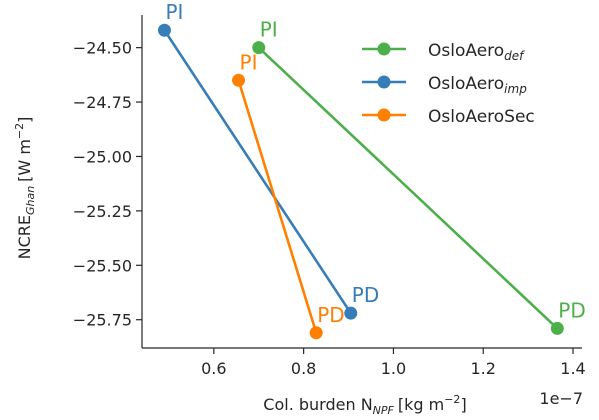  I want to click on x-tick-label: 1.4, so click(572, 368).